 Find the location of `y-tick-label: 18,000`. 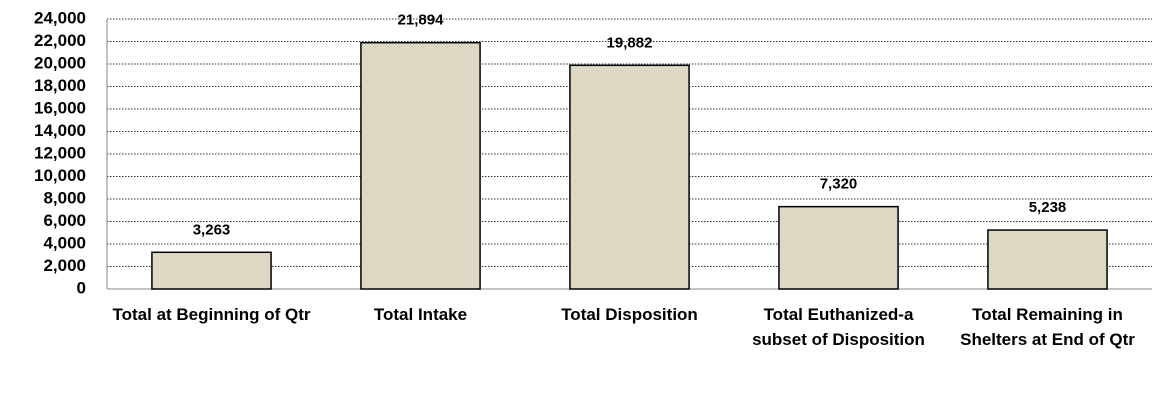

y-tick-label: 18,000 is located at coordinates (60, 85).